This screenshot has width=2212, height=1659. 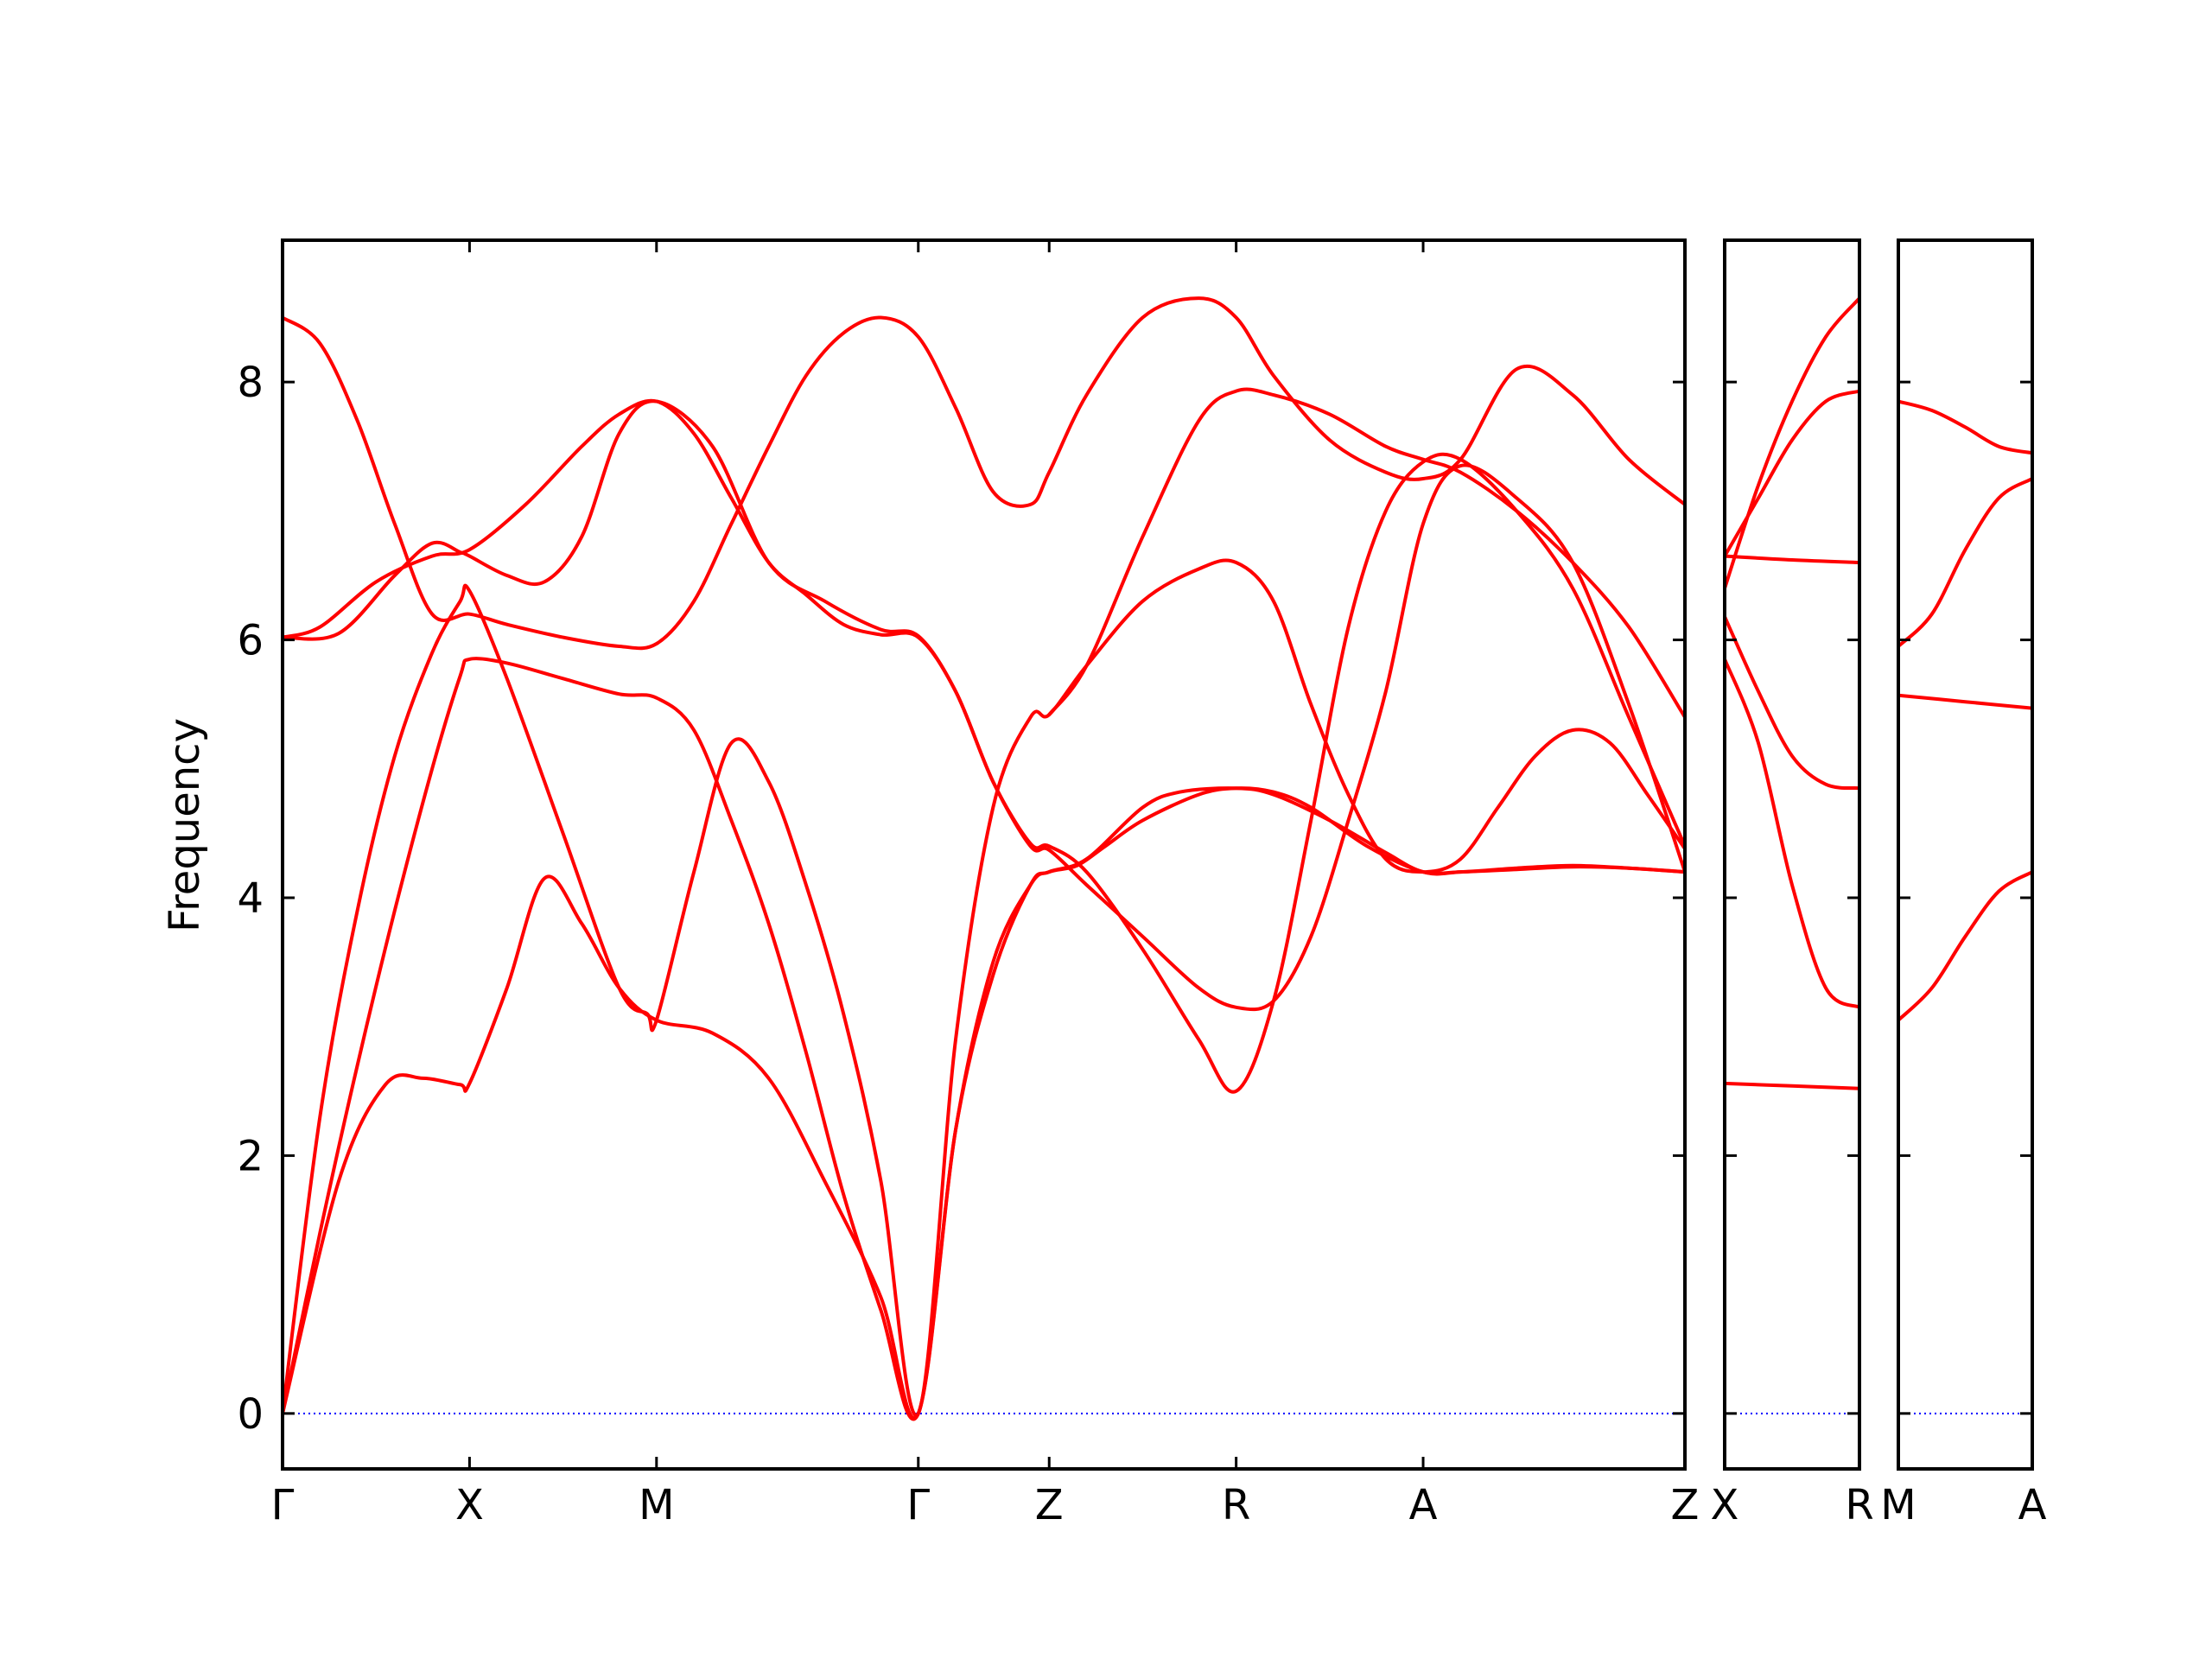 I want to click on y-tick-label: 4, so click(x=250, y=898).